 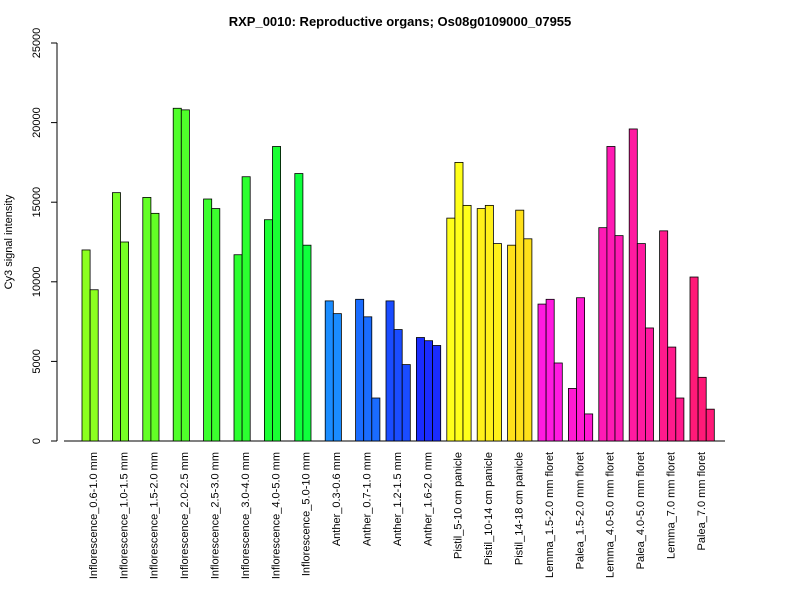 What do you see at coordinates (307, 514) in the screenshot?
I see `x-category-label: Inflorescence_5.0-10 mm` at bounding box center [307, 514].